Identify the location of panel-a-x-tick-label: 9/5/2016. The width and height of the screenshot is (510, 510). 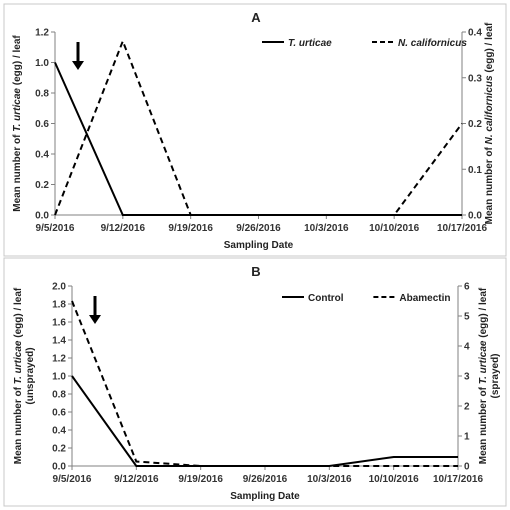
(55, 228).